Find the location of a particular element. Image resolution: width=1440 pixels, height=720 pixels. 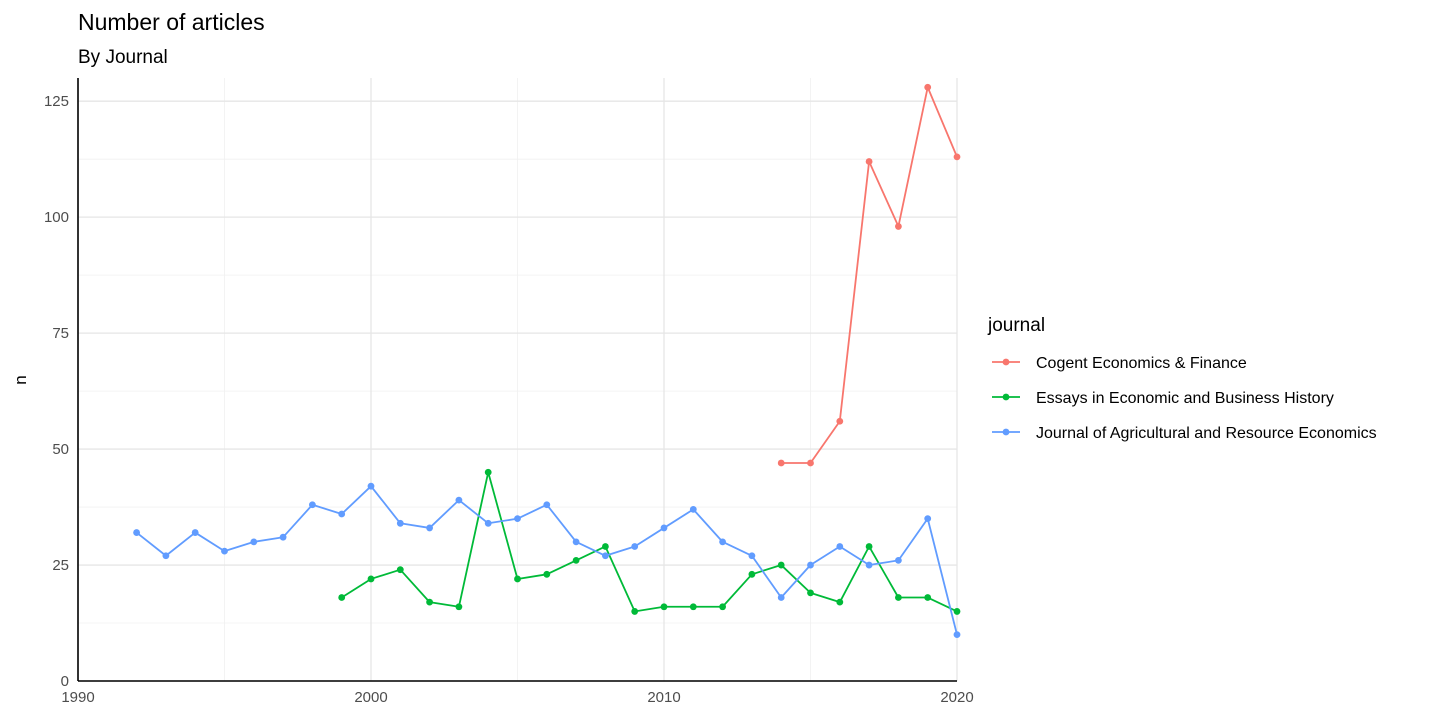

y-tick-label: 75 is located at coordinates (60, 333).